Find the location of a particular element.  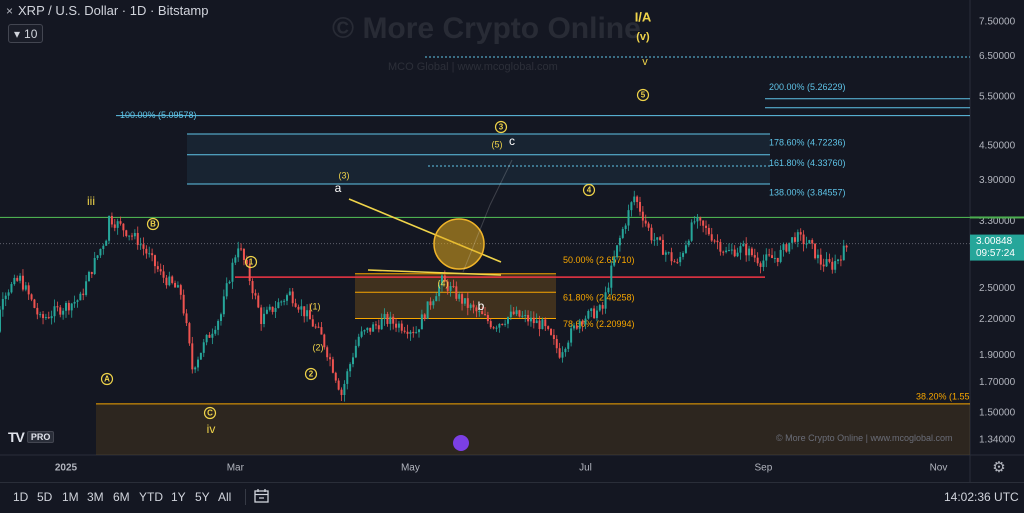

triangle-lower-line is located at coordinates (434, 272).